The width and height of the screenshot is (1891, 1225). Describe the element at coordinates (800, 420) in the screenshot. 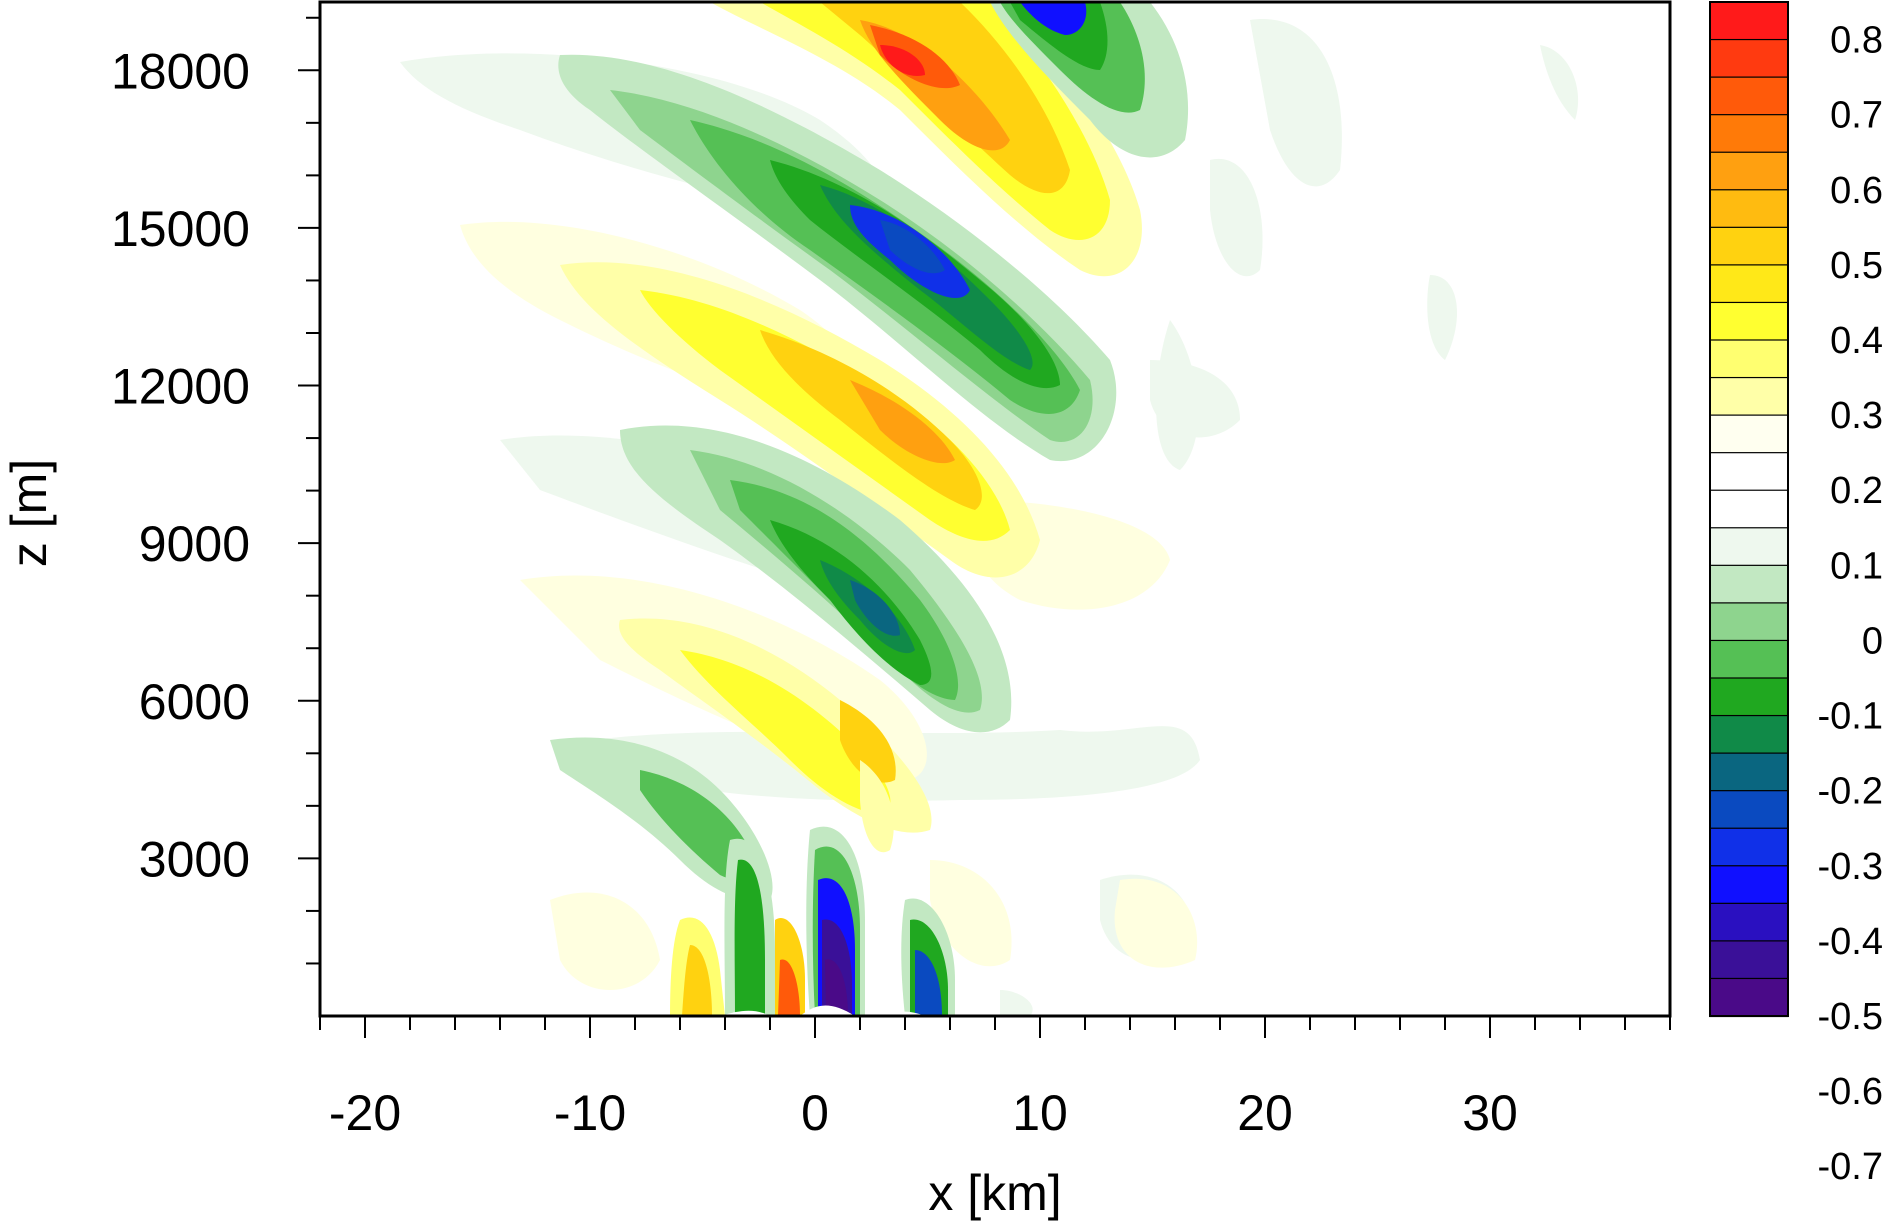

I see `wave-band-positive-middle` at that location.